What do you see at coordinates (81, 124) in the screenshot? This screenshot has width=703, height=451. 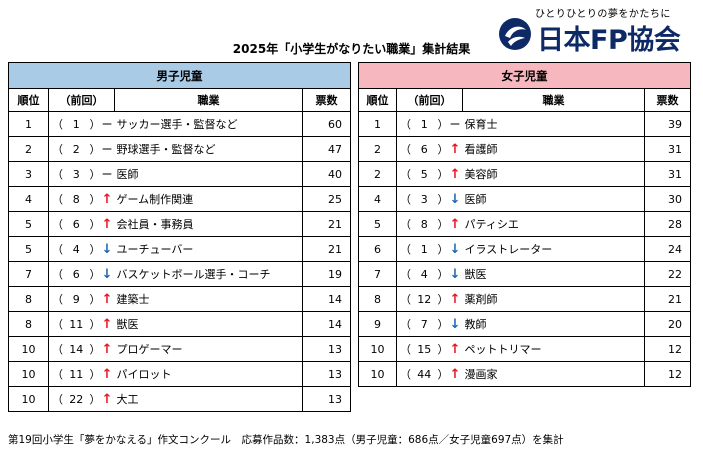 I see `previous-rank-cell: （1）ー` at bounding box center [81, 124].